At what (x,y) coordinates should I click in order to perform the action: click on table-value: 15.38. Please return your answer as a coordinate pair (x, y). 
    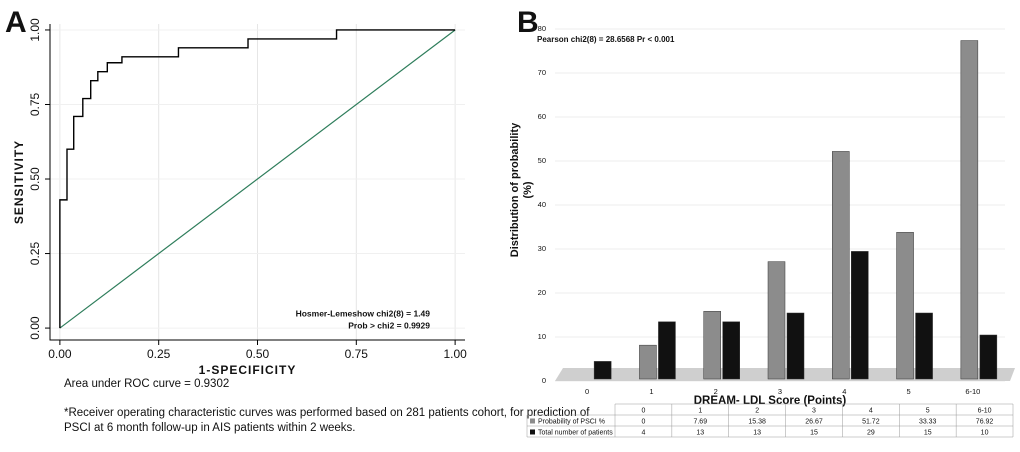
    Looking at the image, I should click on (757, 421).